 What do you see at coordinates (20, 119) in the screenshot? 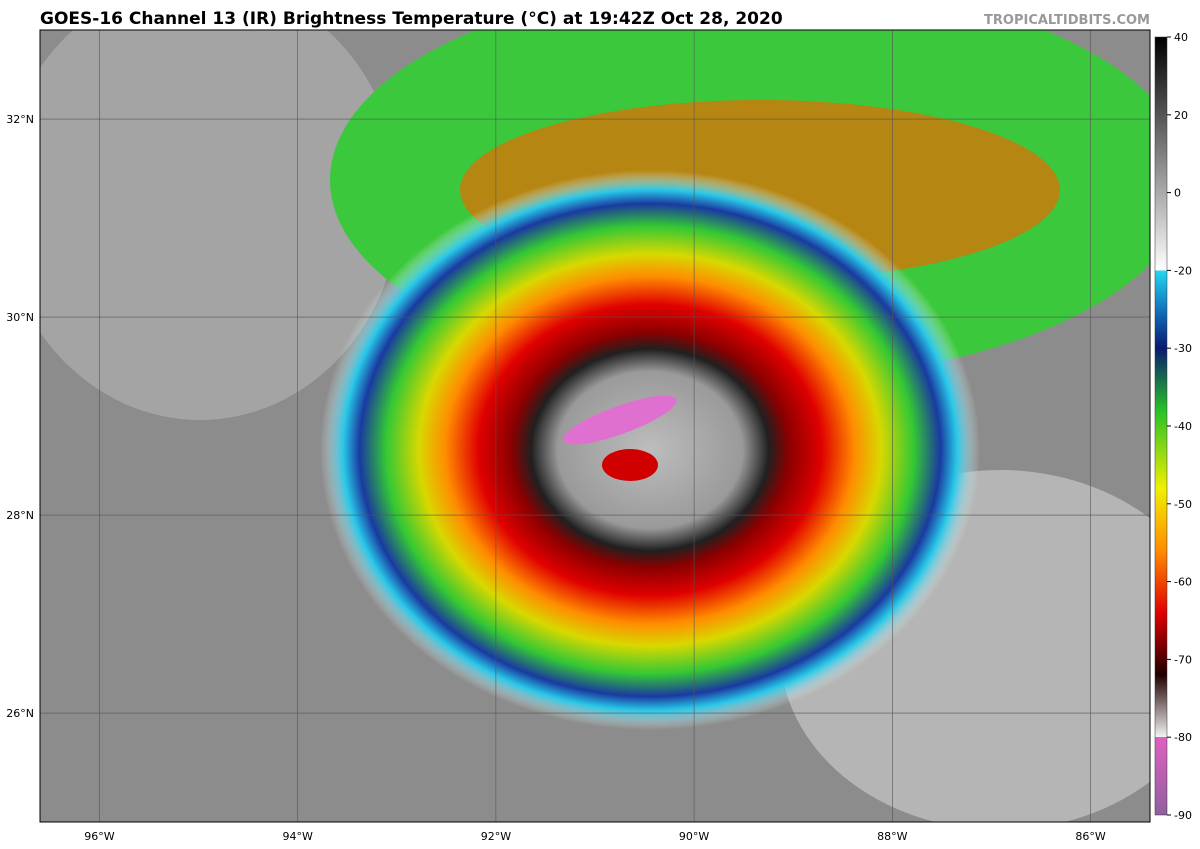
I see `lat-label: 32°N` at bounding box center [20, 119].